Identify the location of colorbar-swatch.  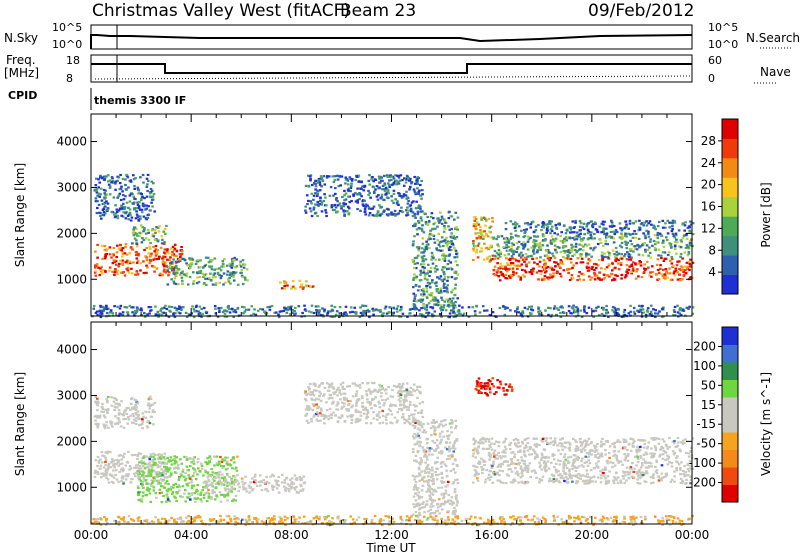
(730, 226).